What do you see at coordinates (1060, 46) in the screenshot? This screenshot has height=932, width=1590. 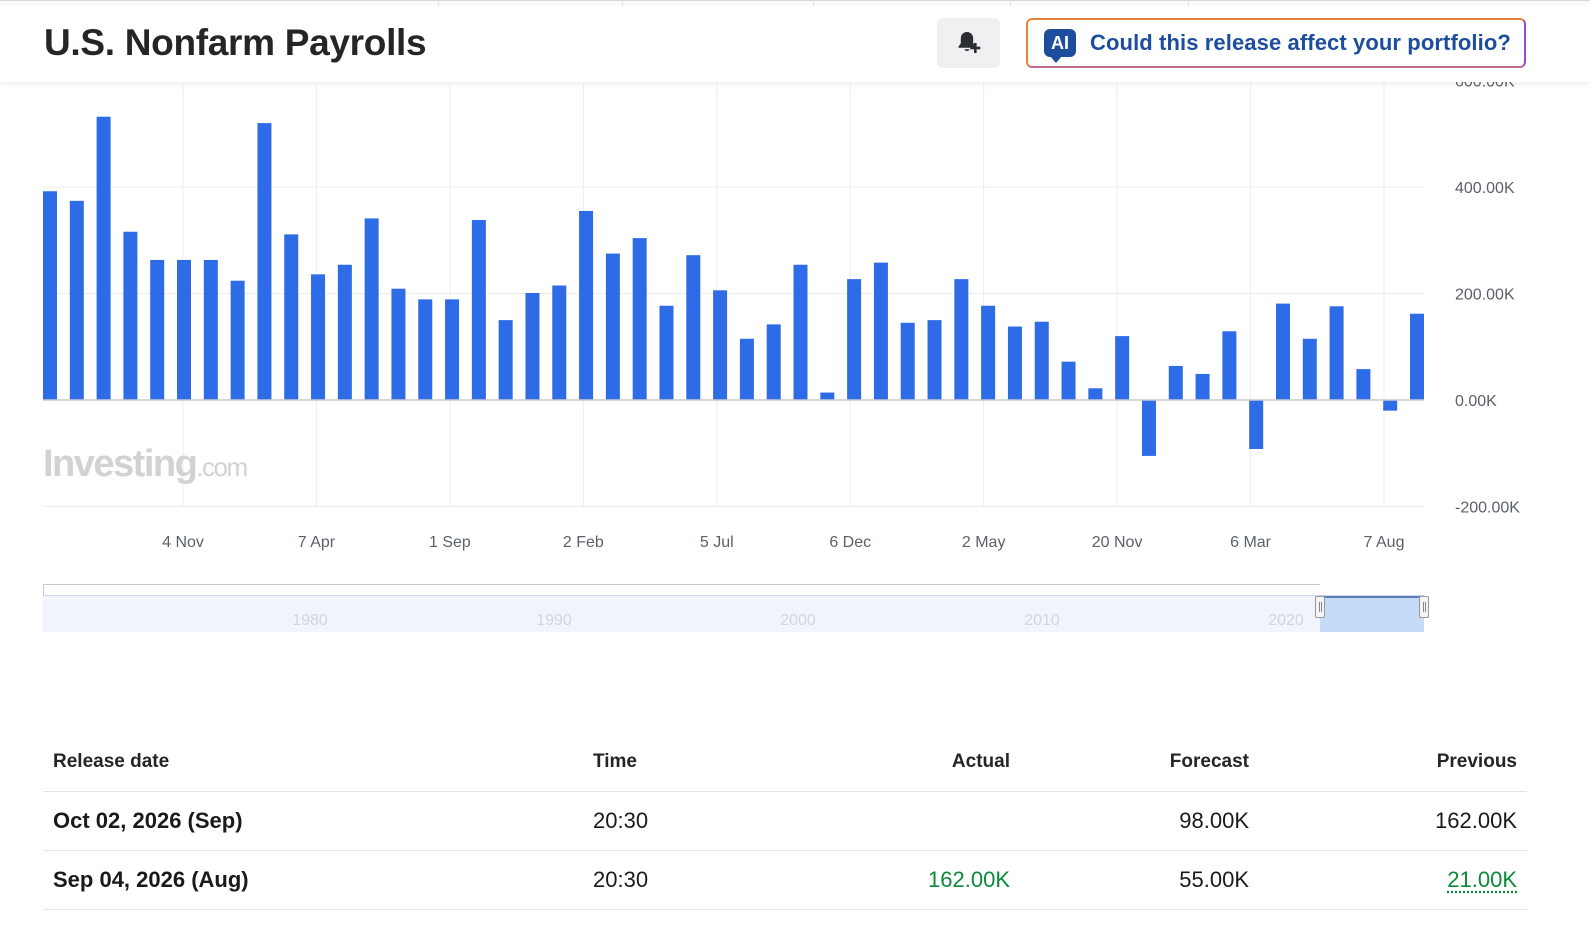 I see `ai-icon: AI` at bounding box center [1060, 46].